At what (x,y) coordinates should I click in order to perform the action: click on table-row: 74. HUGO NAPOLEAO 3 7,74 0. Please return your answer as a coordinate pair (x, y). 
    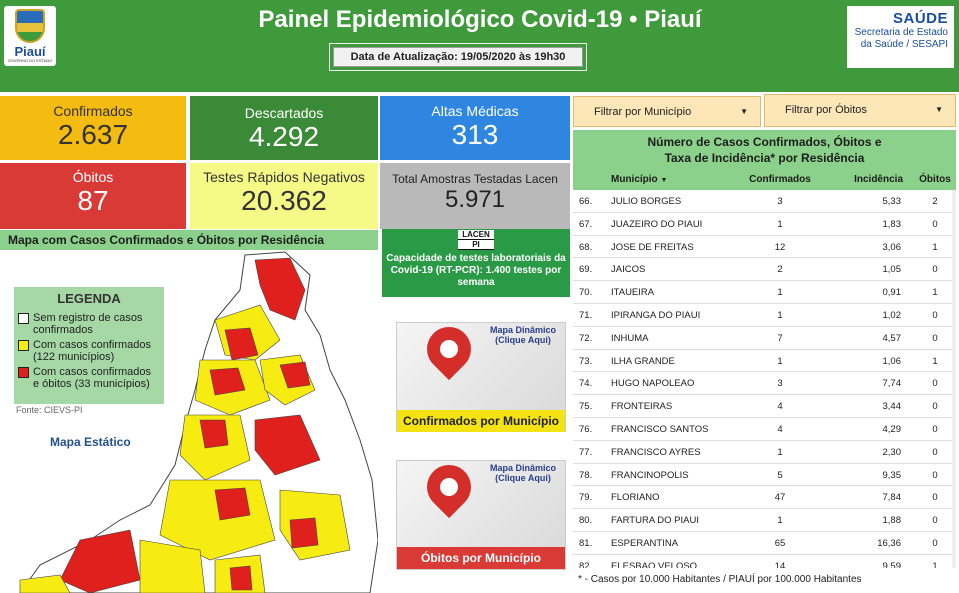
    Looking at the image, I should click on (764, 384).